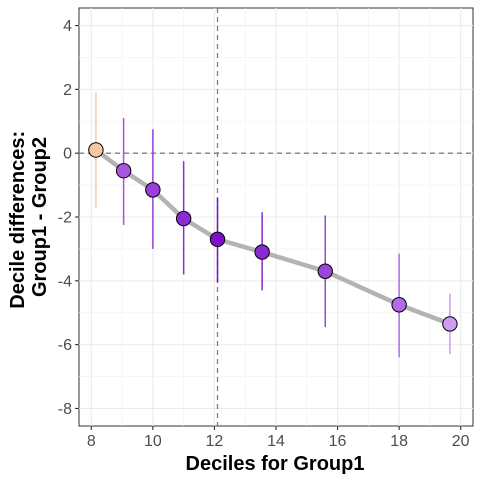 The width and height of the screenshot is (480, 480). Describe the element at coordinates (91, 441) in the screenshot. I see `x-tick-label: 8` at that location.